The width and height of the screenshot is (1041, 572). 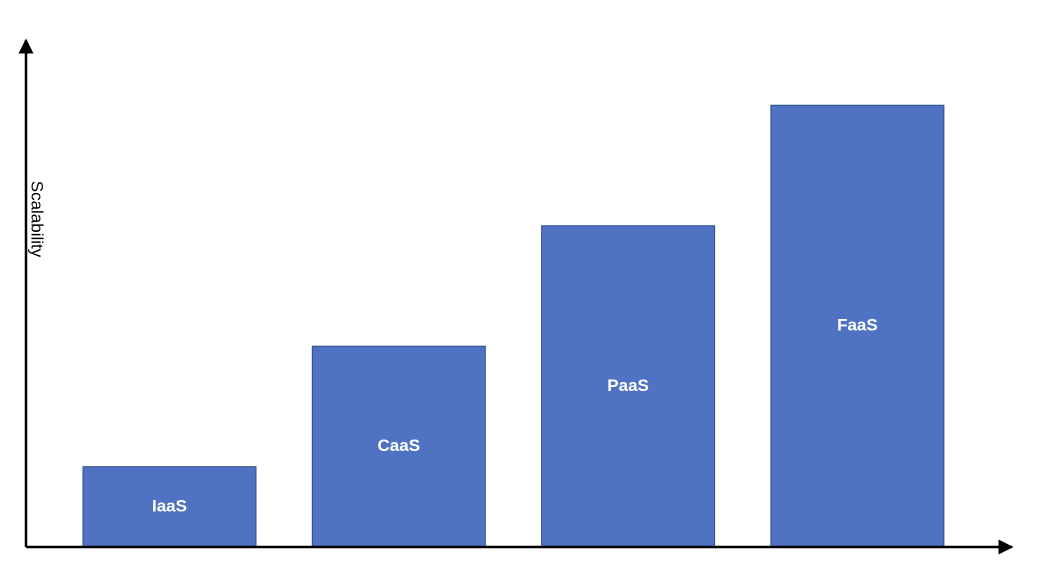 I want to click on bar-label-iaas: IaaS, so click(x=169, y=505).